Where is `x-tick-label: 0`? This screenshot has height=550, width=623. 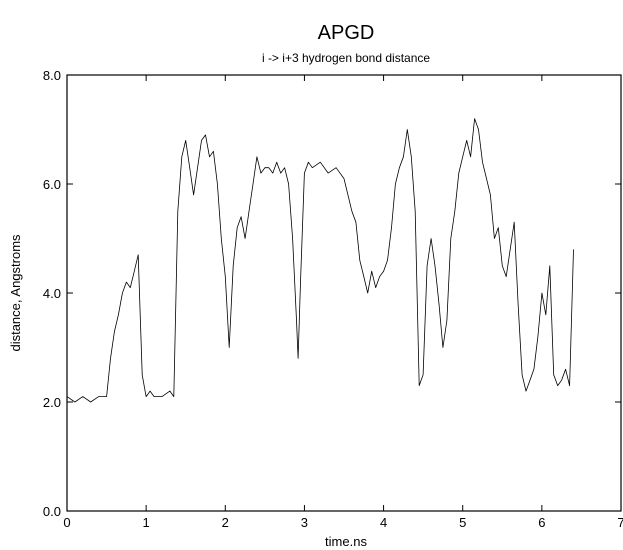 x-tick-label: 0 is located at coordinates (66, 522).